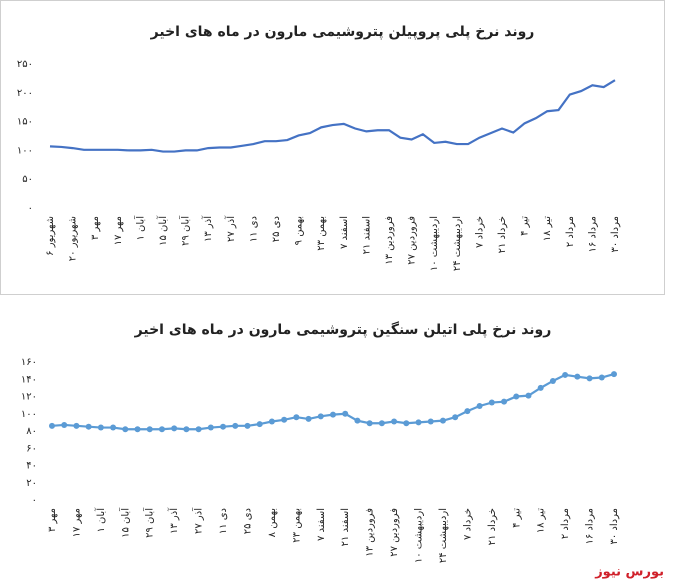 This screenshot has height=583, width=678. I want to click on x-tick-label: ۱۸ تیر, so click(547, 228).